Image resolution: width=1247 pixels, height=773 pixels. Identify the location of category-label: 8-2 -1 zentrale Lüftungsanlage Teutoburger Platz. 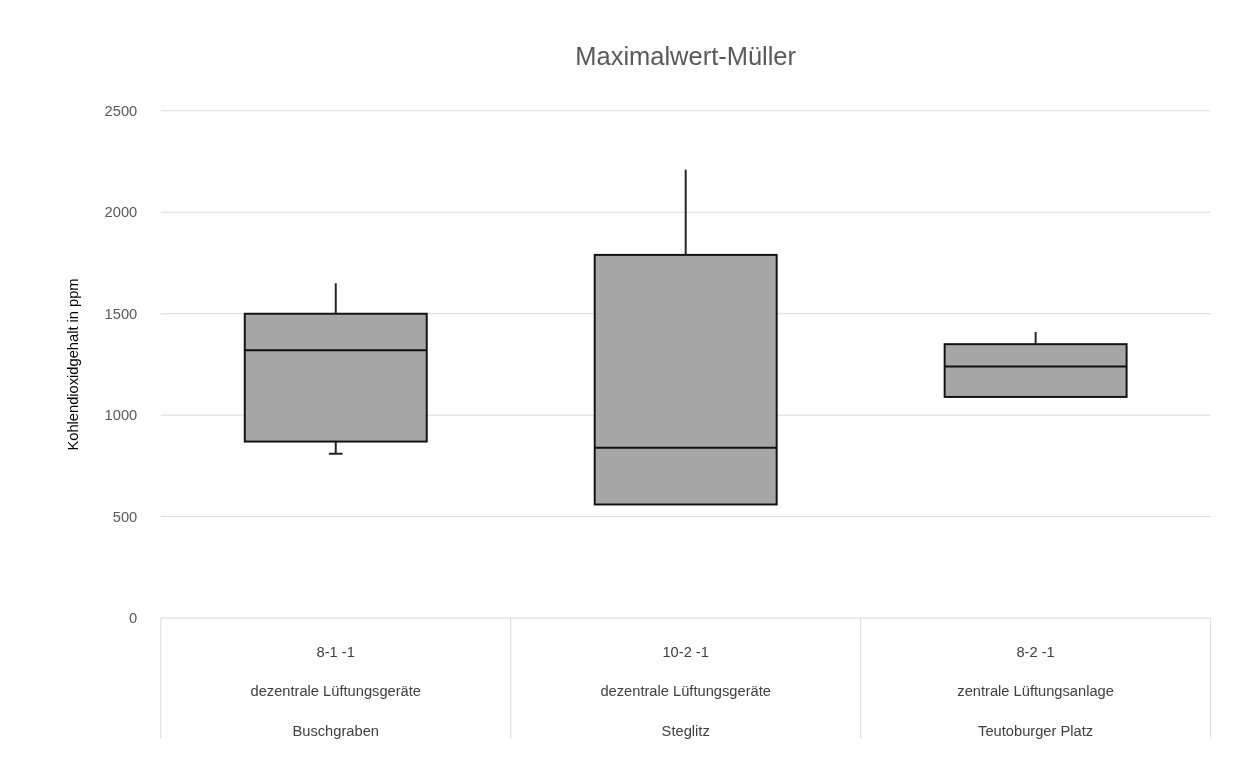
(1035, 691).